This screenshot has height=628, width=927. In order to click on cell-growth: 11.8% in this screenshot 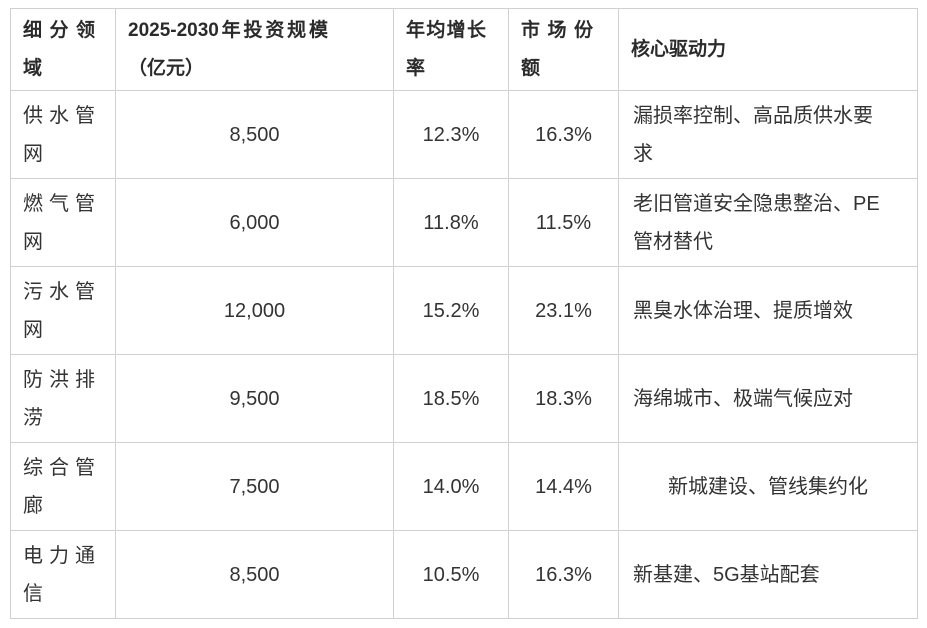, I will do `click(451, 222)`.